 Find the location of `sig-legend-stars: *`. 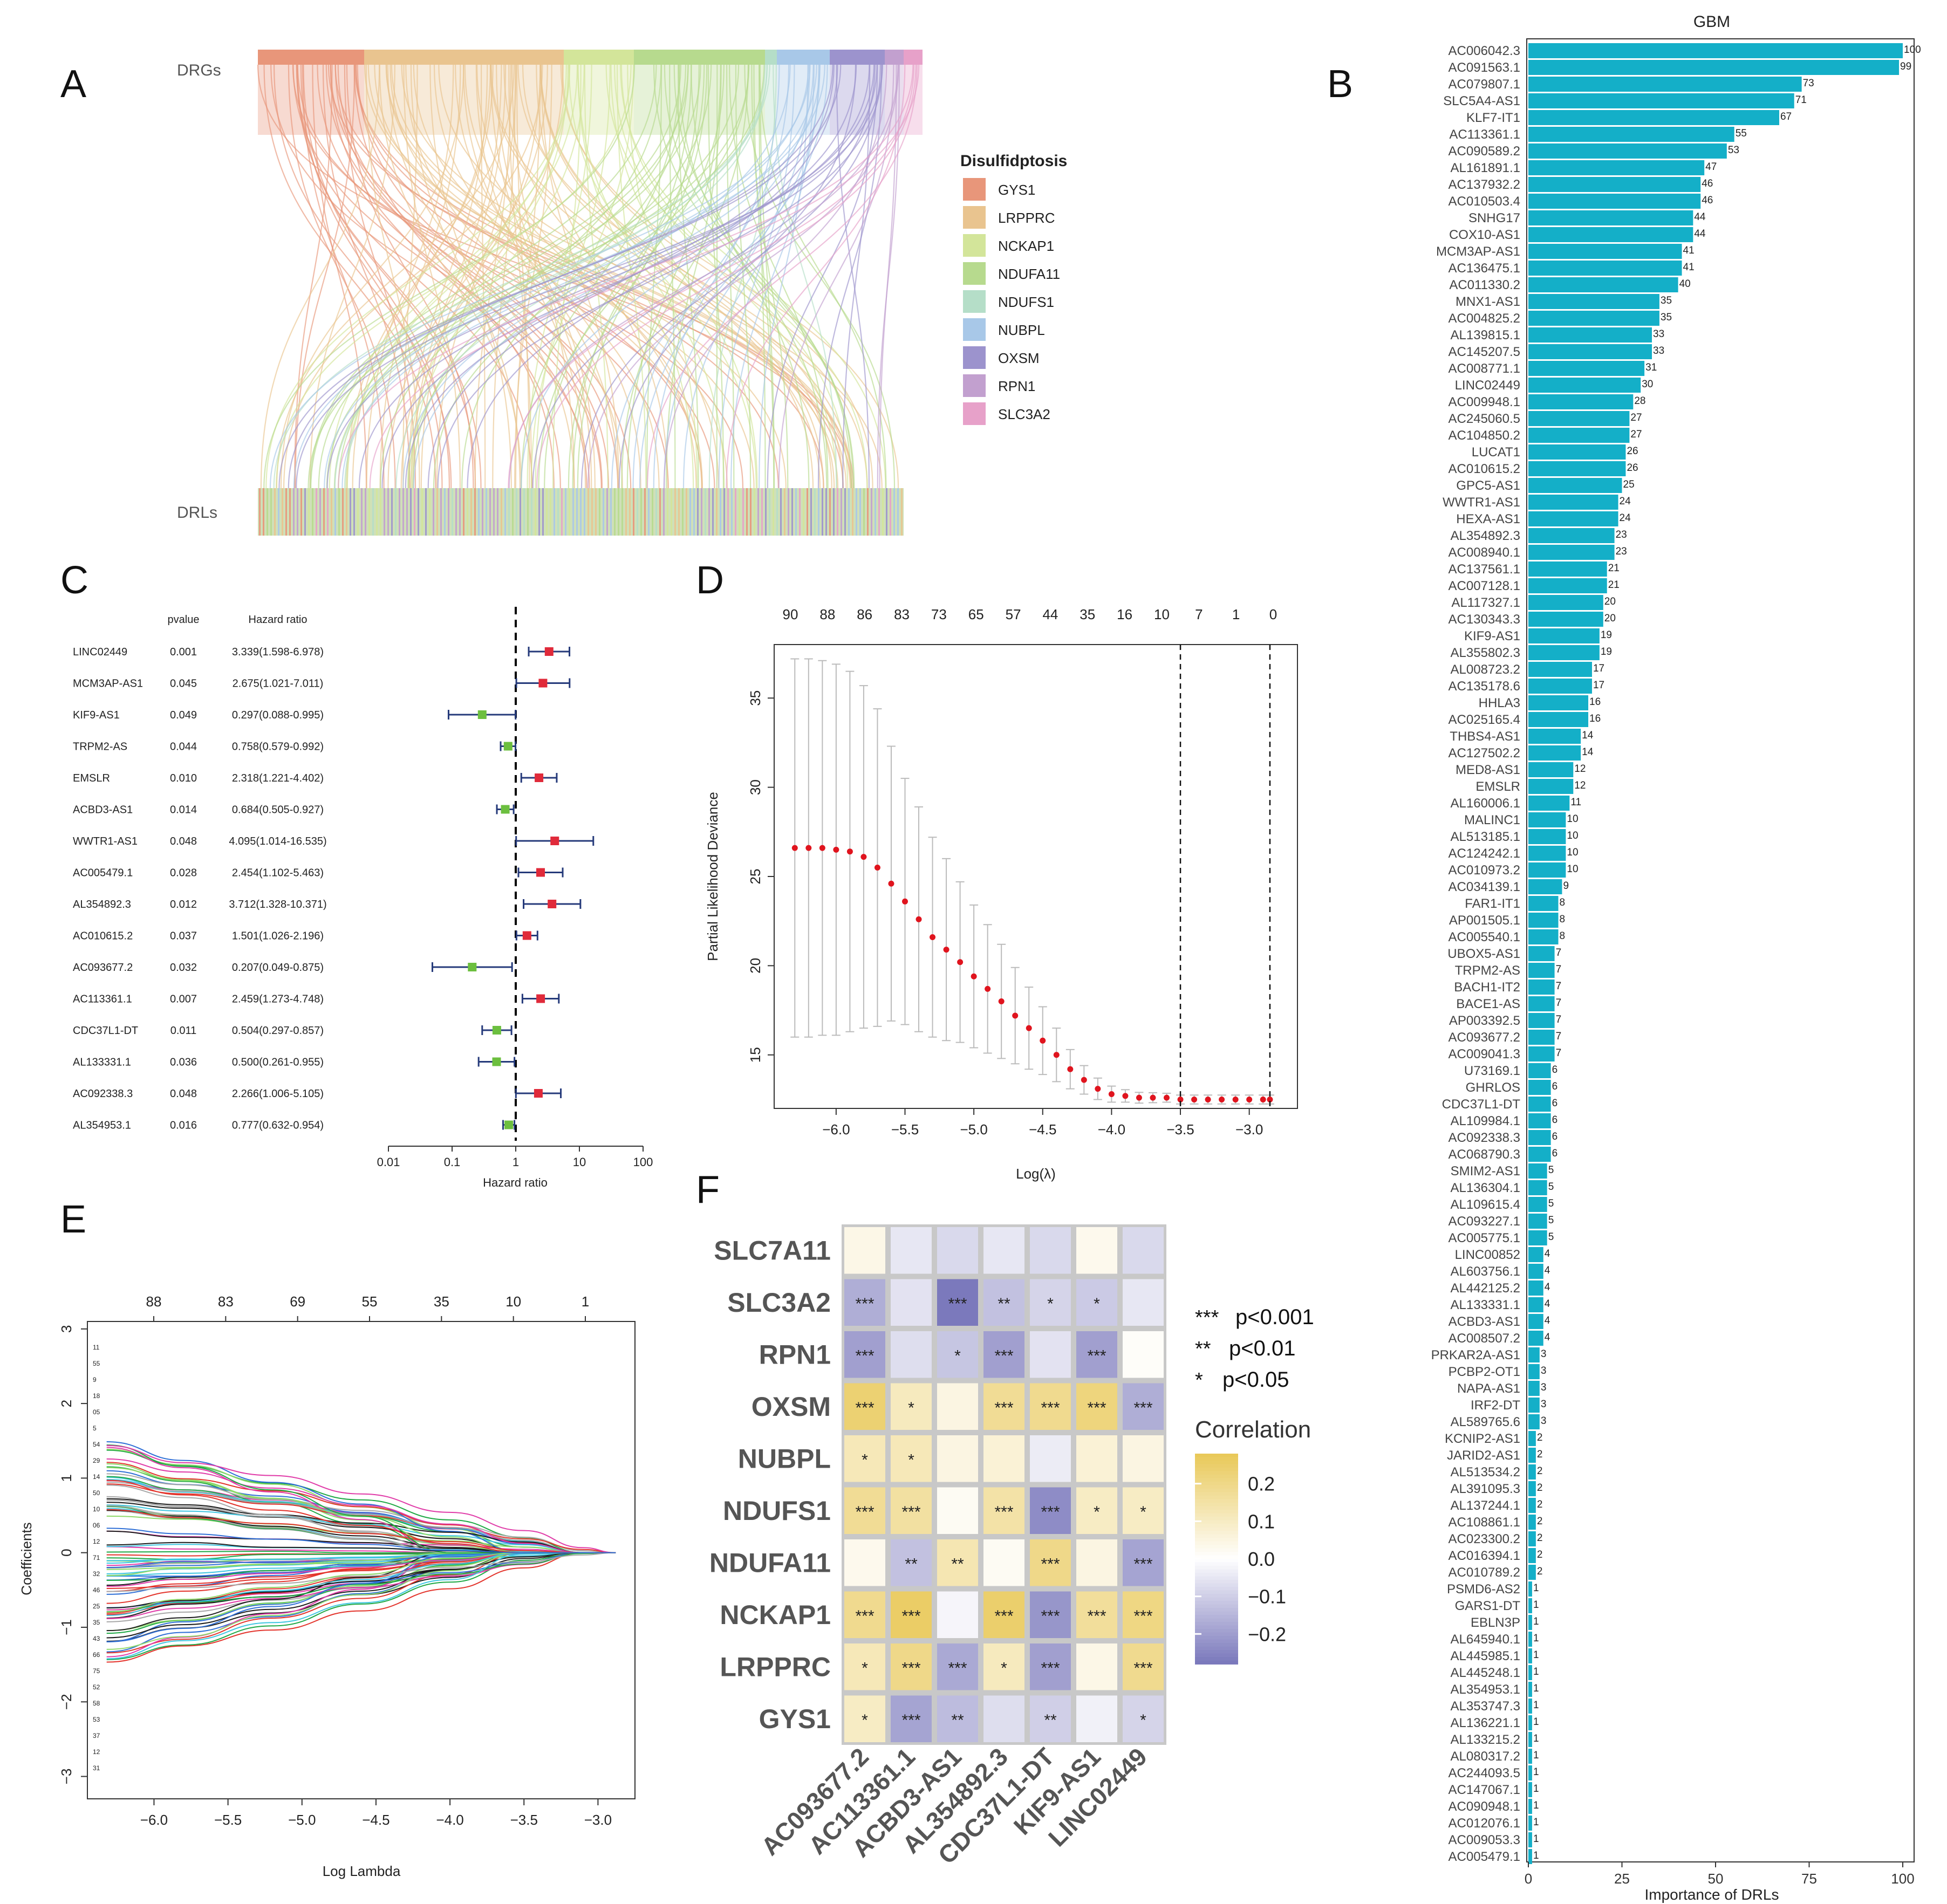

sig-legend-stars: * is located at coordinates (1199, 1380).